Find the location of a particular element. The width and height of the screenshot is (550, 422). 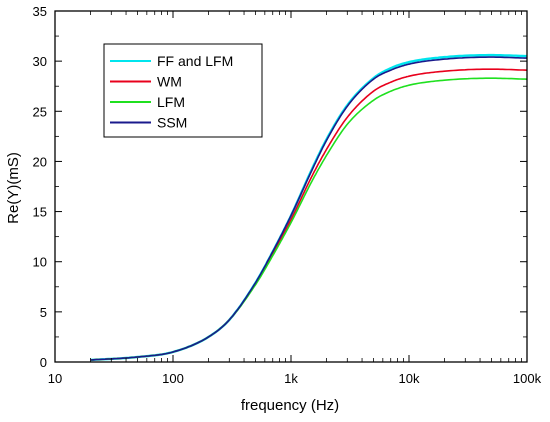

y-tick-label: 30 is located at coordinates (40, 61).